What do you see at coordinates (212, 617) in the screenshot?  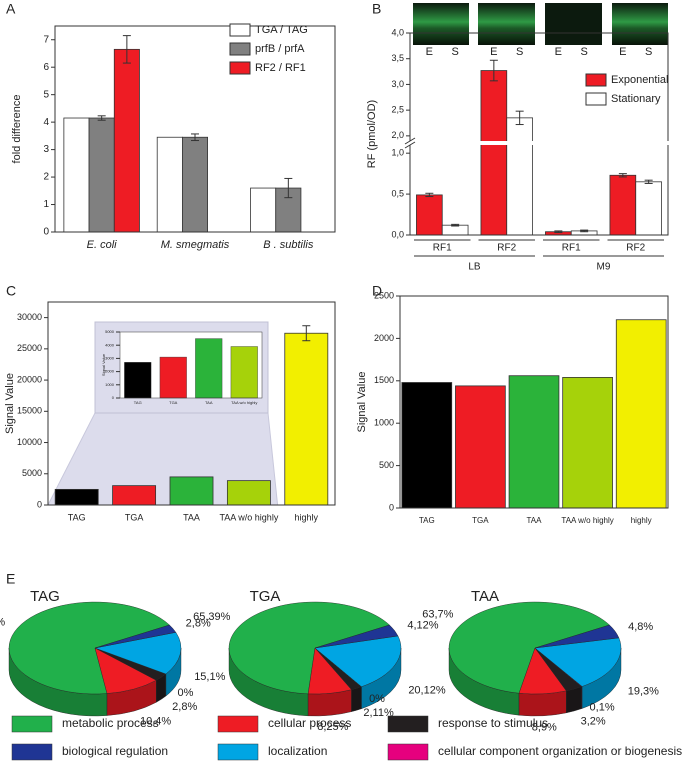 I see `pie-value-label: 65,39%` at bounding box center [212, 617].